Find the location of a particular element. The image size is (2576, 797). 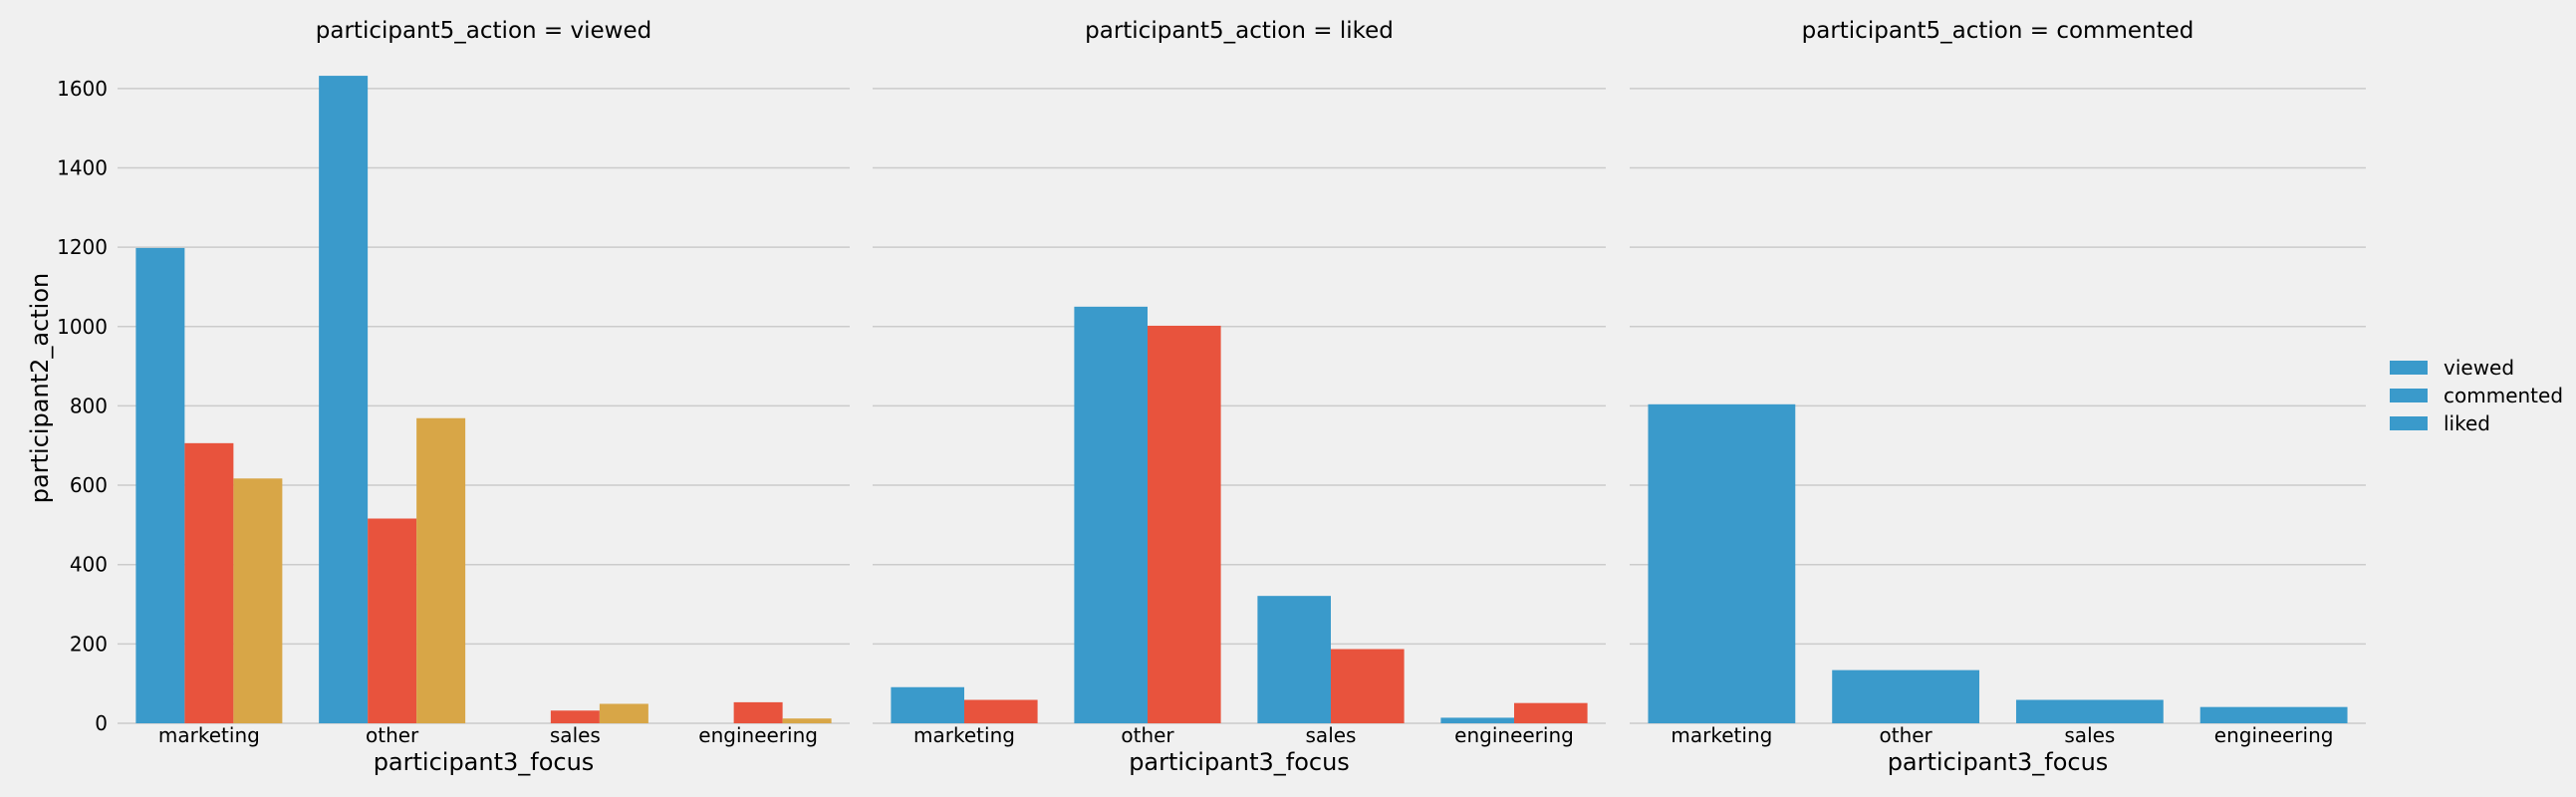

panel-title: participant5_action = viewed is located at coordinates (483, 31).